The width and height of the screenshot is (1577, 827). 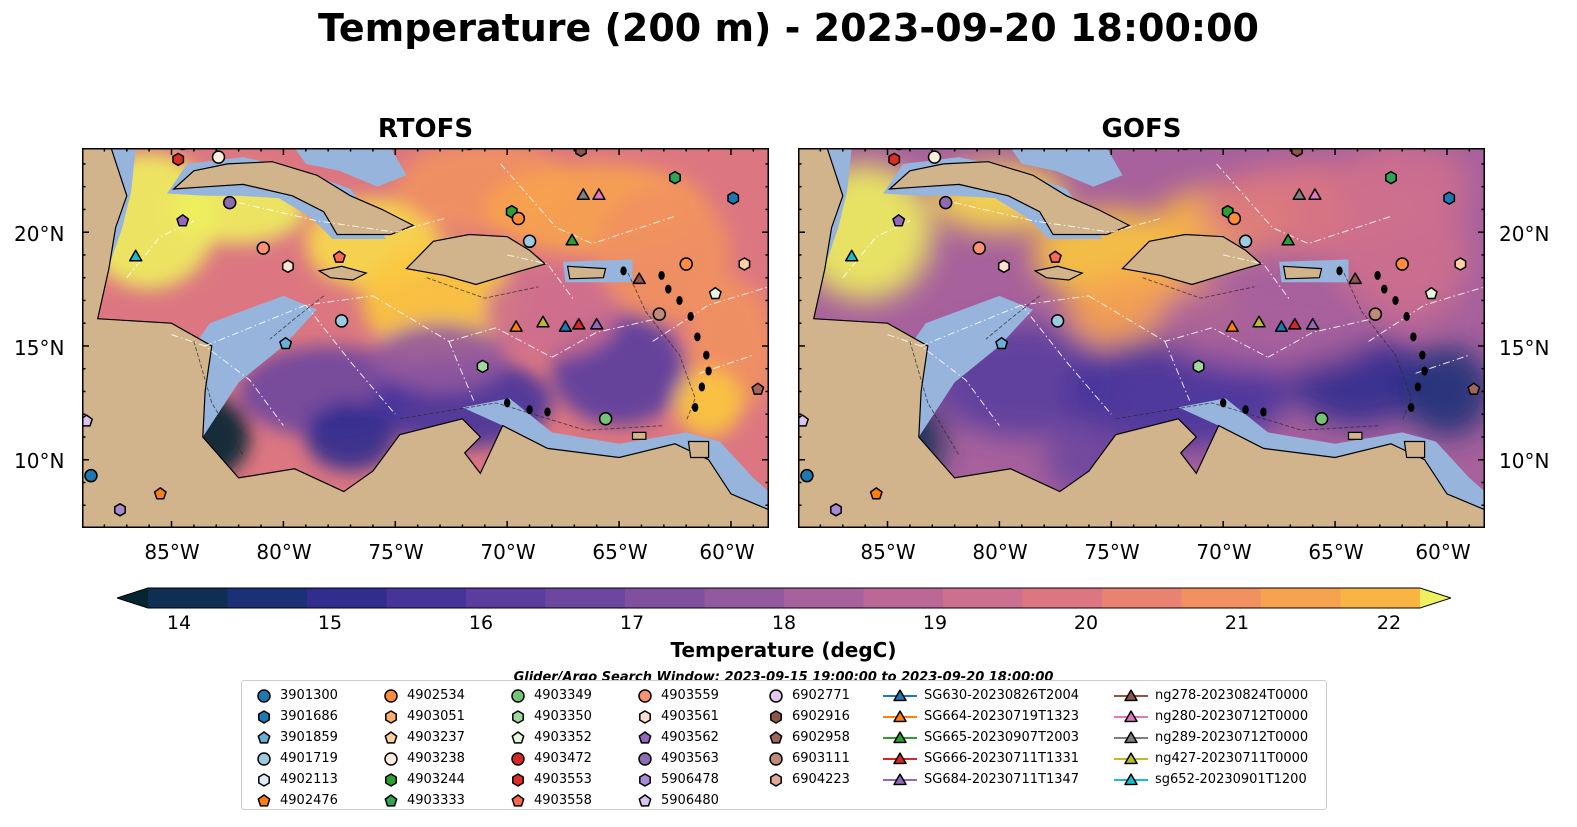 I want to click on lon-label: 80°W, so click(x=284, y=552).